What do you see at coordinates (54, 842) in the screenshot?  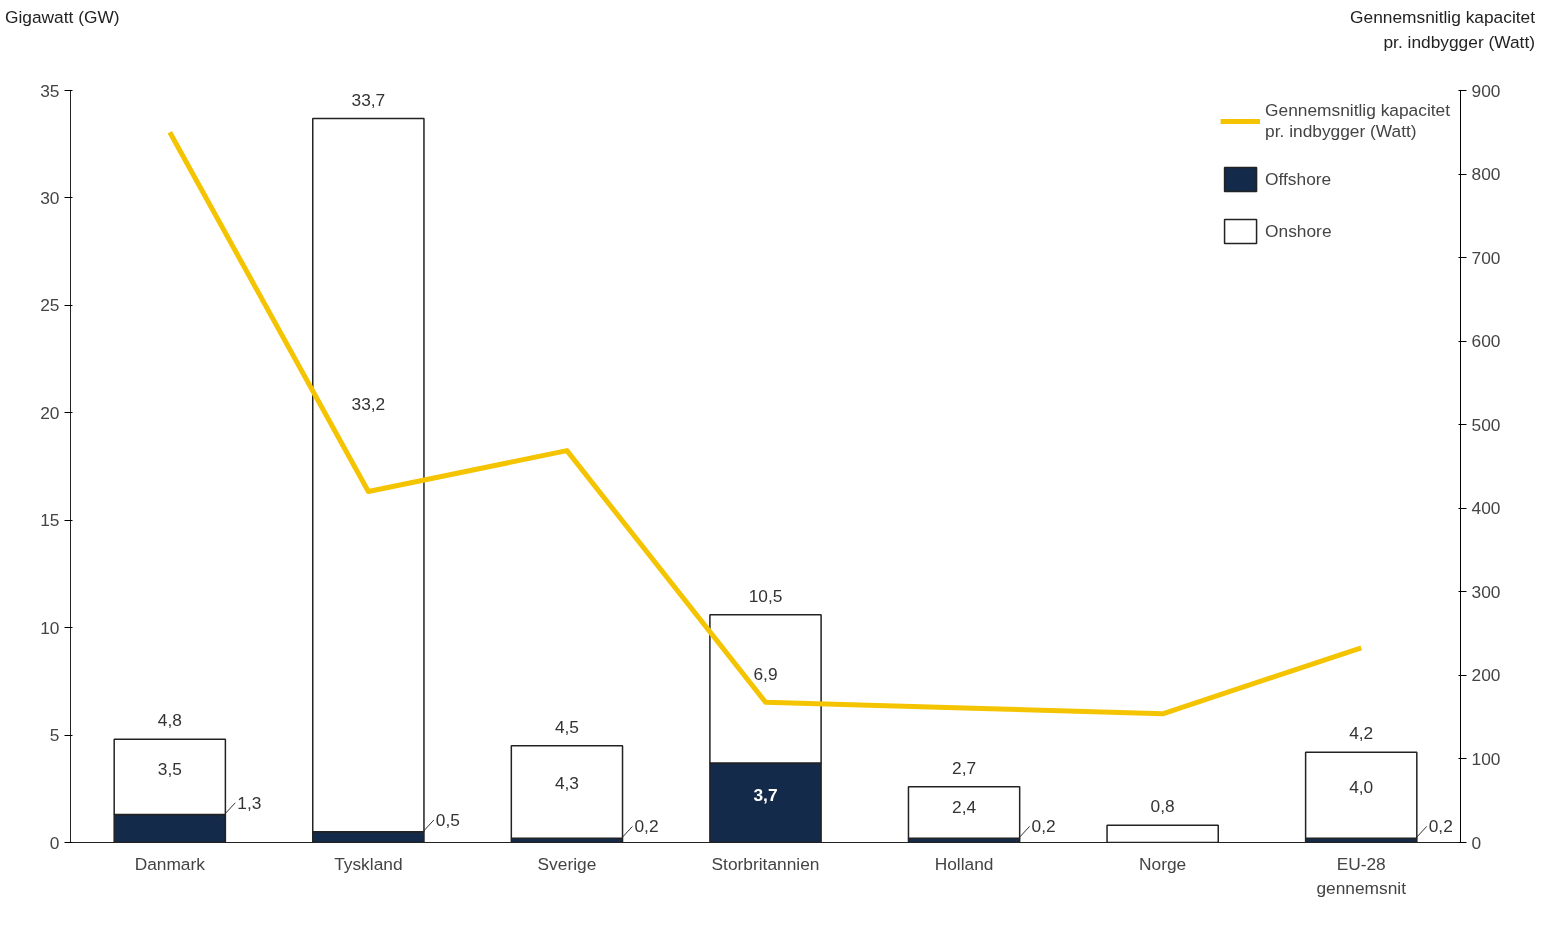 I see `y-tick-label: 0` at bounding box center [54, 842].